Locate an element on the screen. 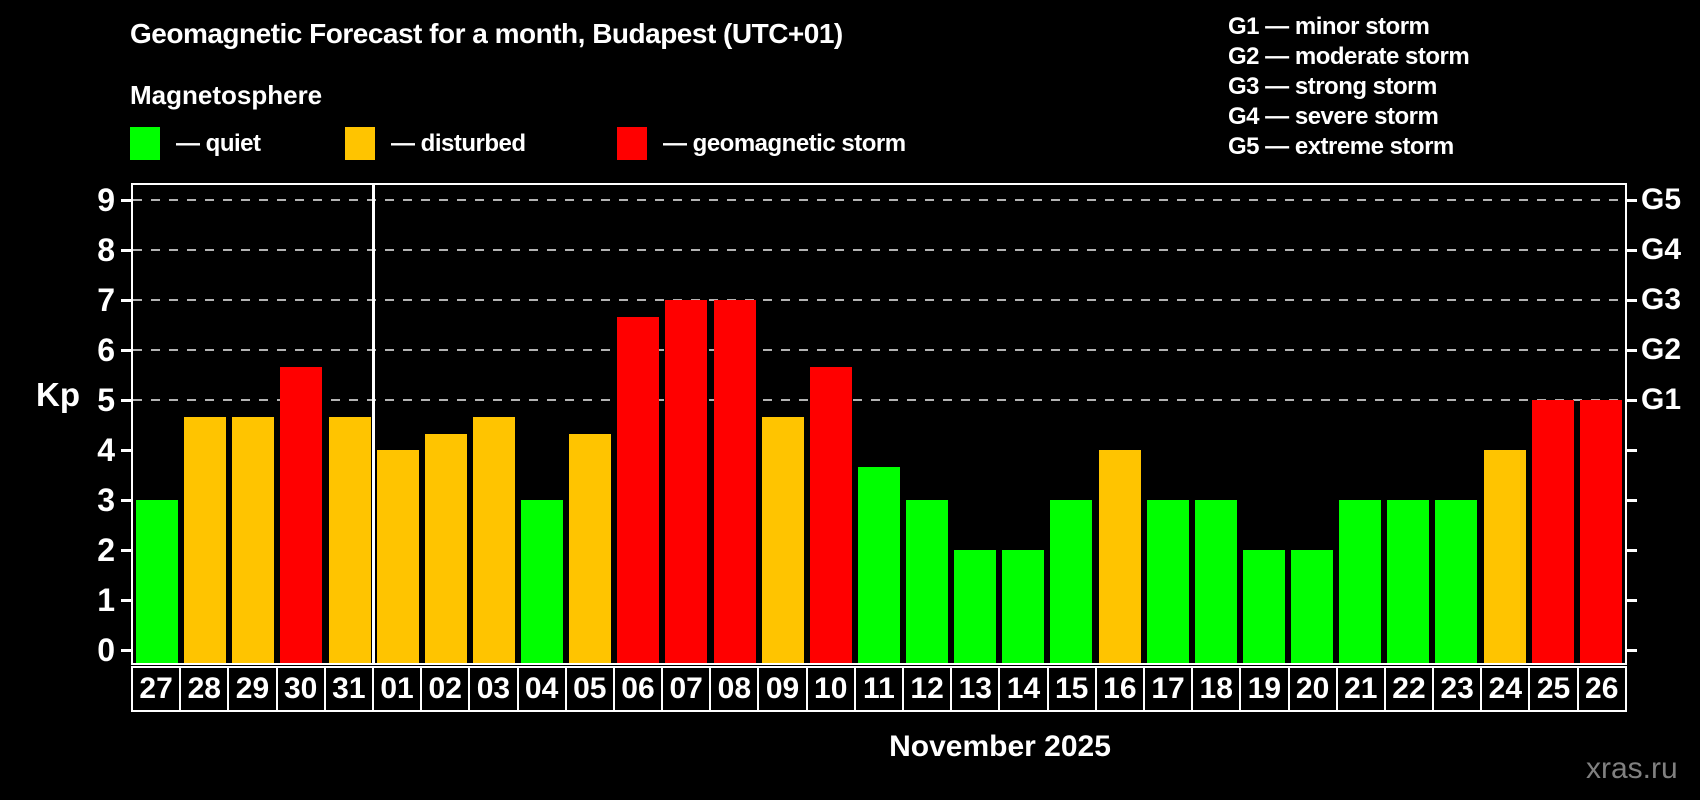 The image size is (1700, 800). date-label-17: 17 is located at coordinates (1168, 689).